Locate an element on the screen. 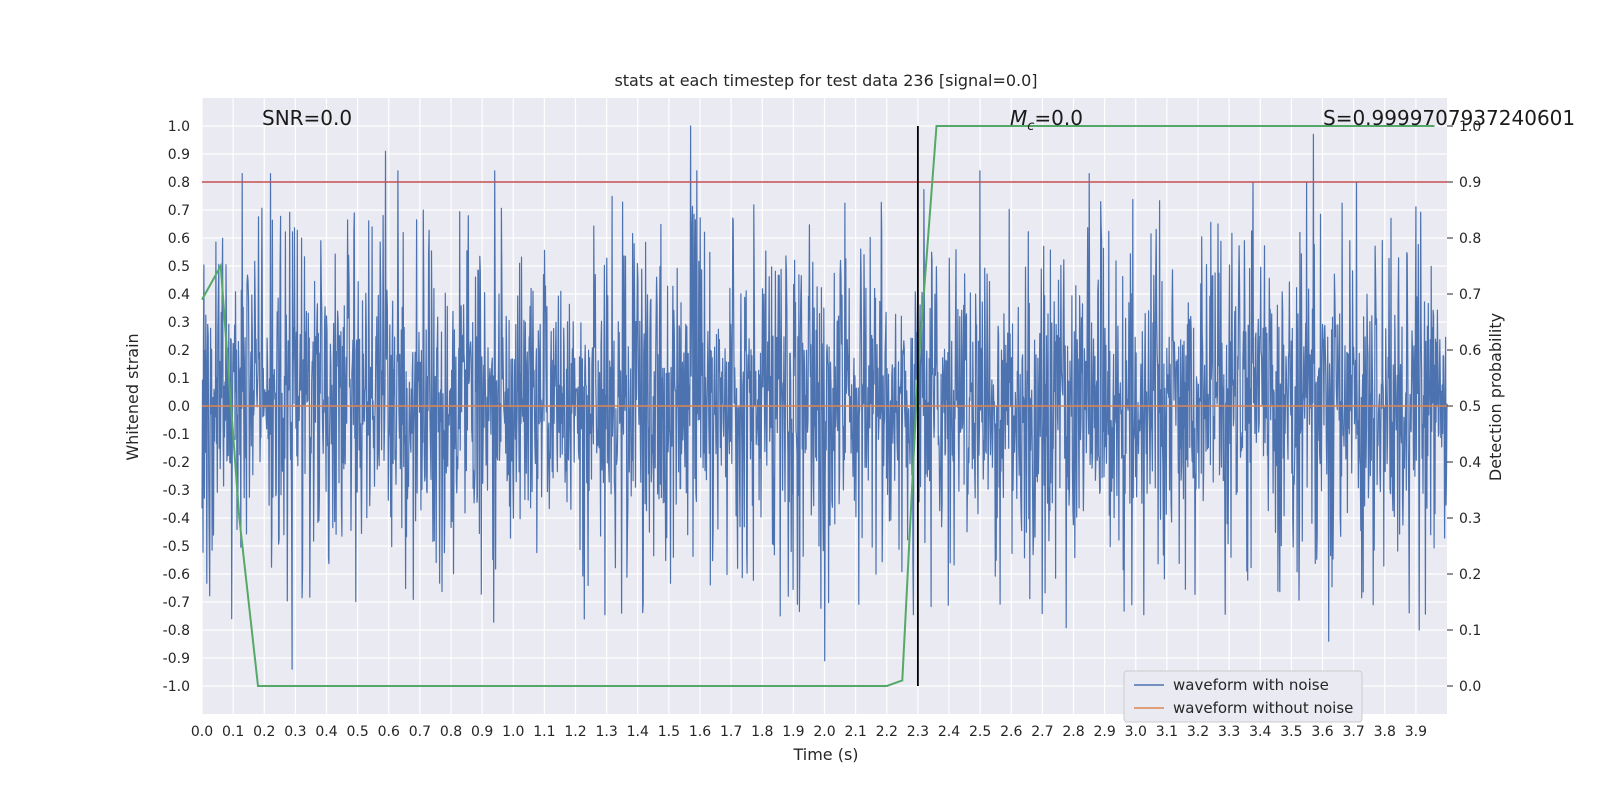  x-tick-label: 0.6 is located at coordinates (389, 732).